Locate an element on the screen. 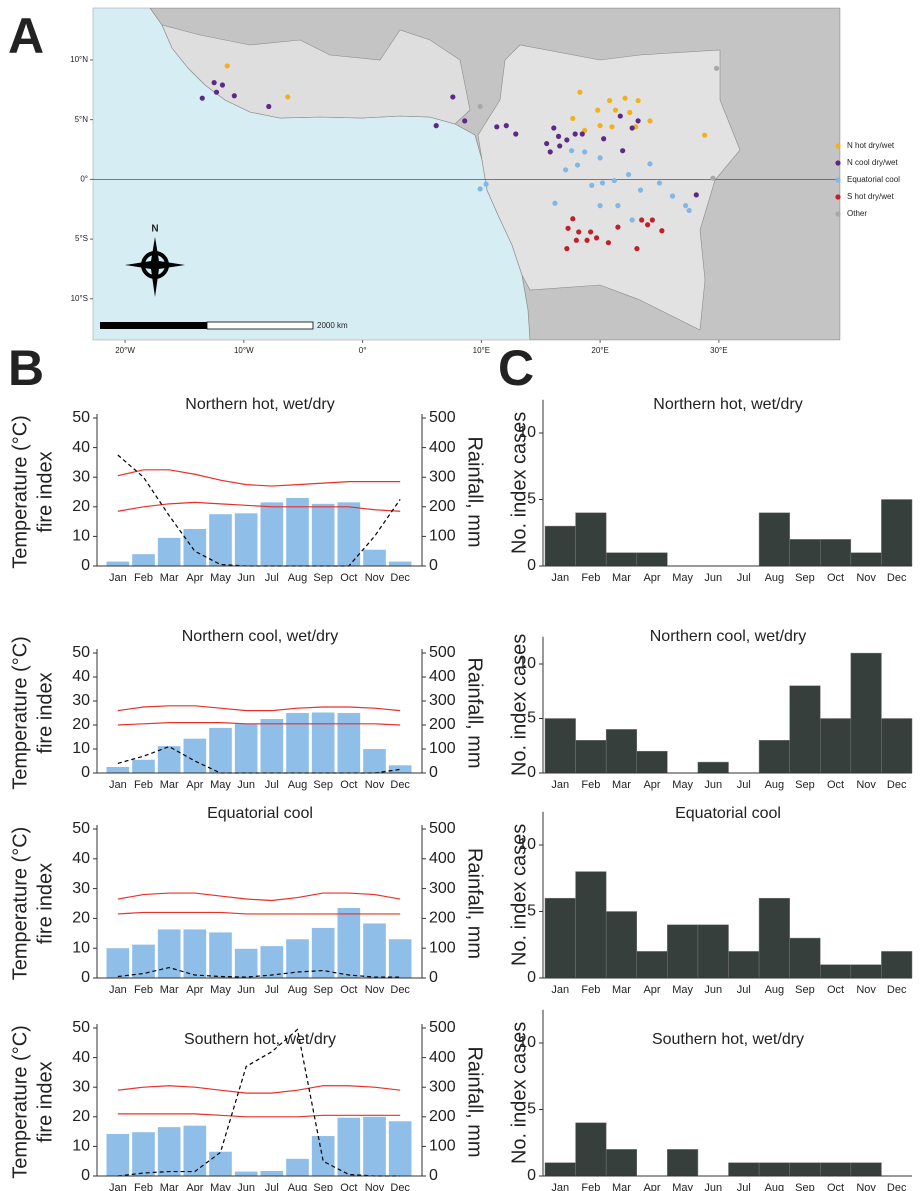 The image size is (921, 1191). y-tick-label: 20 is located at coordinates (81, 724).